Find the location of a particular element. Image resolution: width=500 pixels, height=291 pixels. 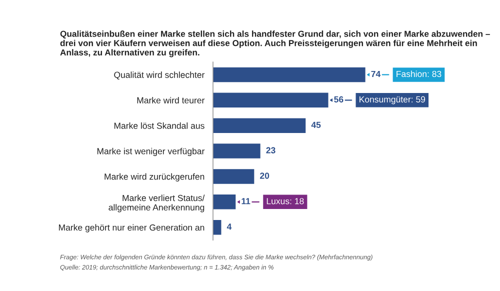

data-label: 56 is located at coordinates (339, 99).